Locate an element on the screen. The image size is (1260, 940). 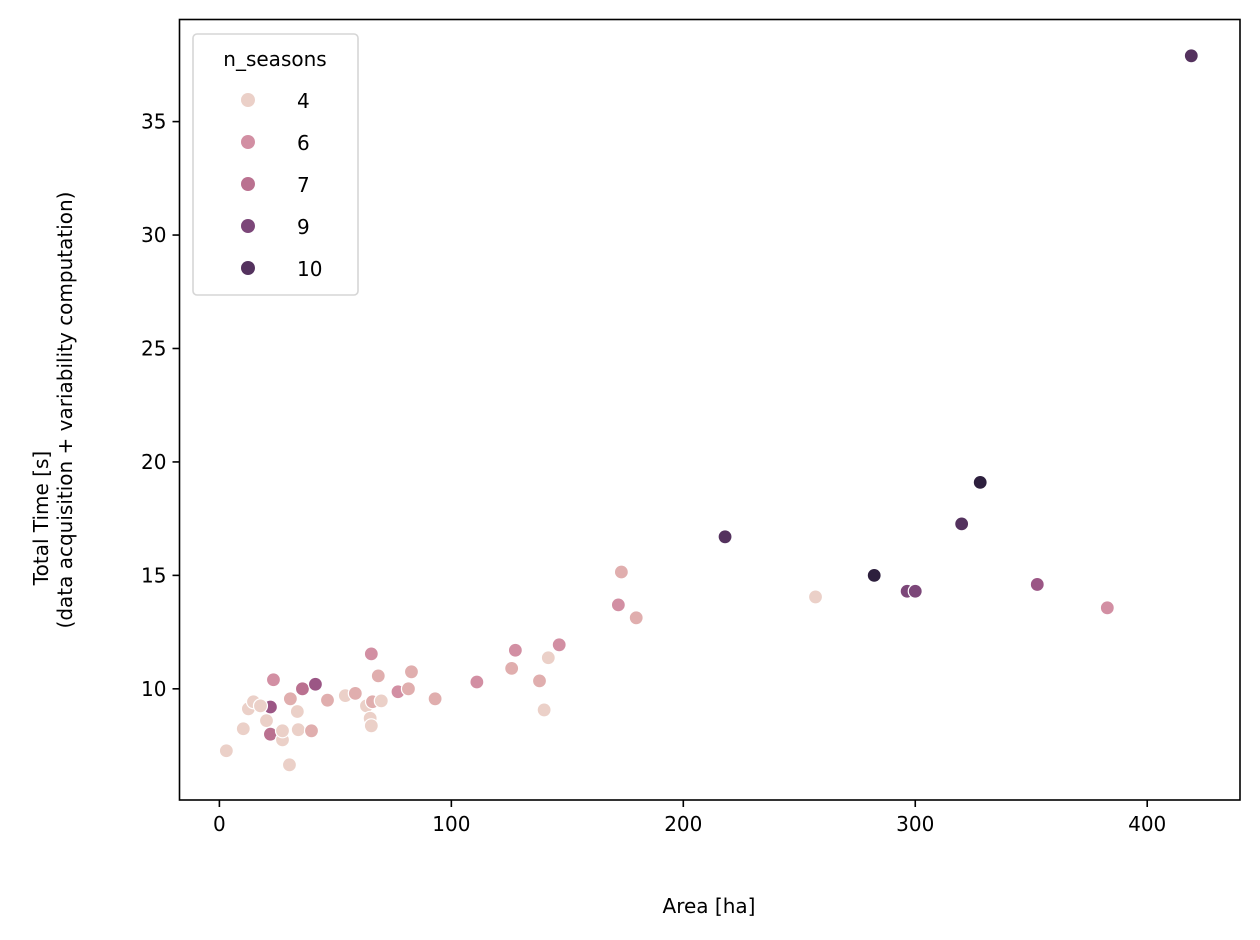
legend-label: 10 is located at coordinates (309, 269).